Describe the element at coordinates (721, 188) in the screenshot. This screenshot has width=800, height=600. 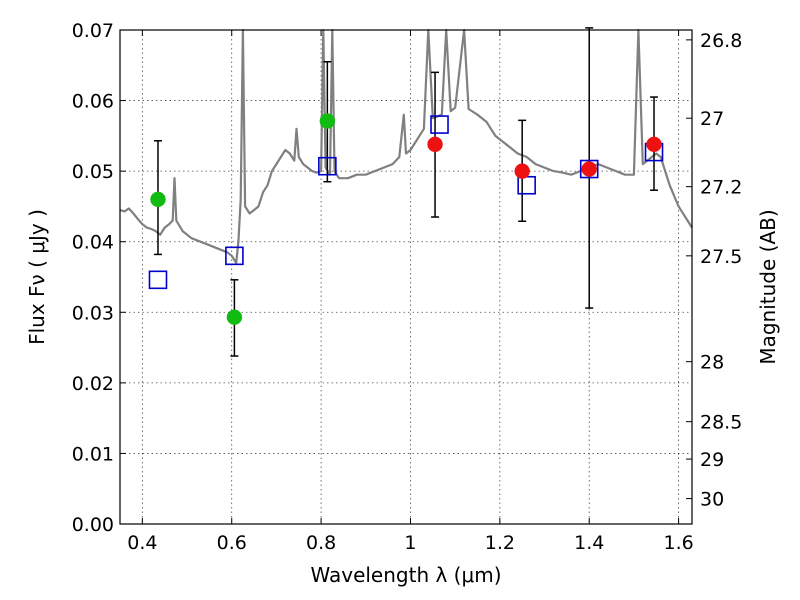
I see `right-tick-label: 27.2` at that location.